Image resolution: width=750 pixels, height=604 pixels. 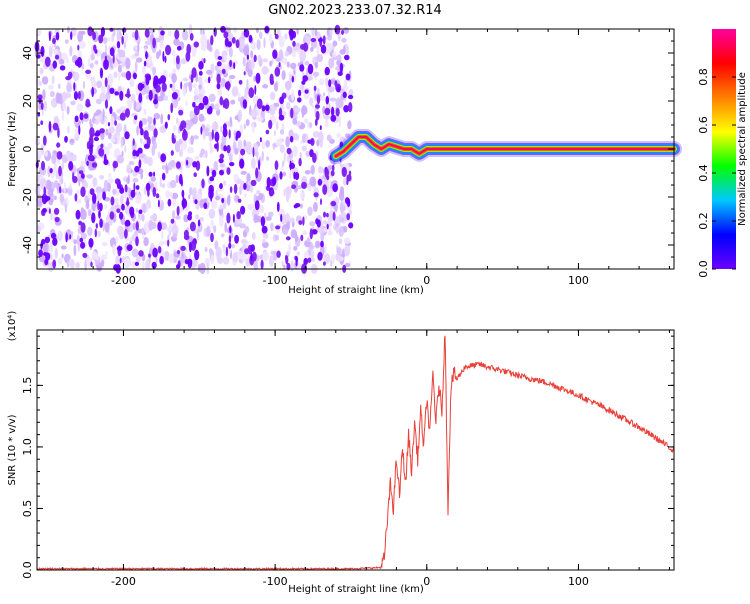 What do you see at coordinates (12, 326) in the screenshot?
I see `snr-multiplier: (x10⁴)` at bounding box center [12, 326].